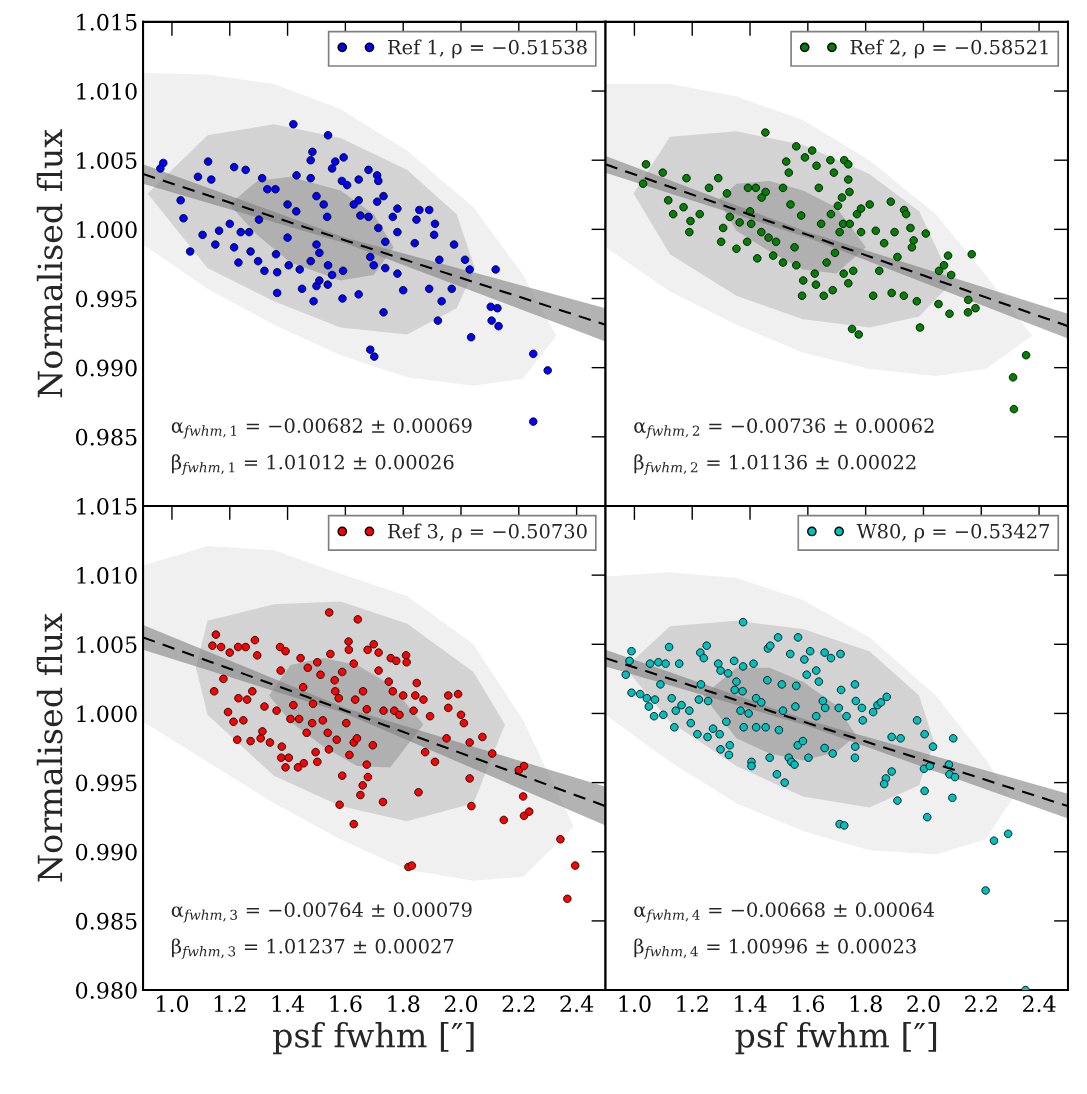  What do you see at coordinates (313, 465) in the screenshot?
I see `annotation: β$_{fwhm,1}$ = 1.01012 ± 0.00026` at bounding box center [313, 465].